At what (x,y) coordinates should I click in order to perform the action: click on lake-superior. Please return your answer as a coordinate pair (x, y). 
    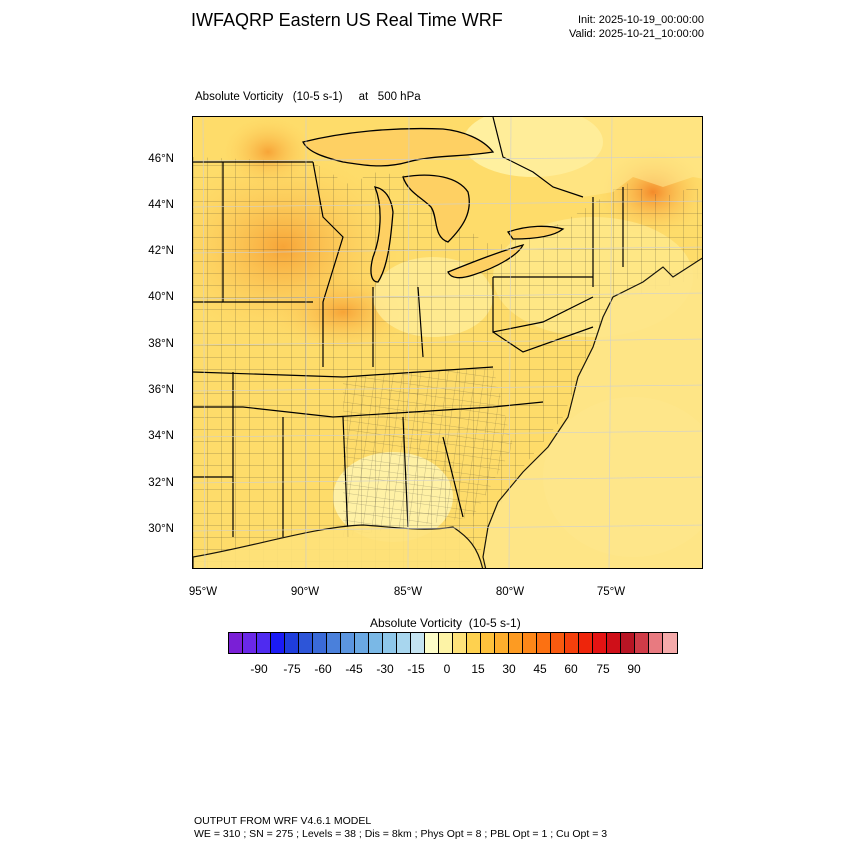
    Looking at the image, I should click on (398, 147).